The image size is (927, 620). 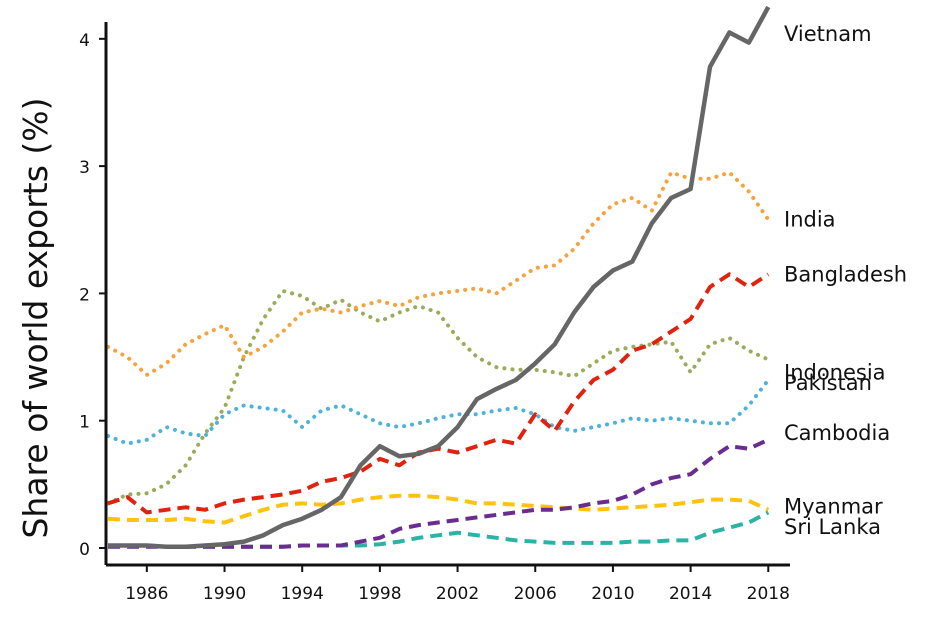 I want to click on x-tick-label: 2002, so click(x=457, y=594).